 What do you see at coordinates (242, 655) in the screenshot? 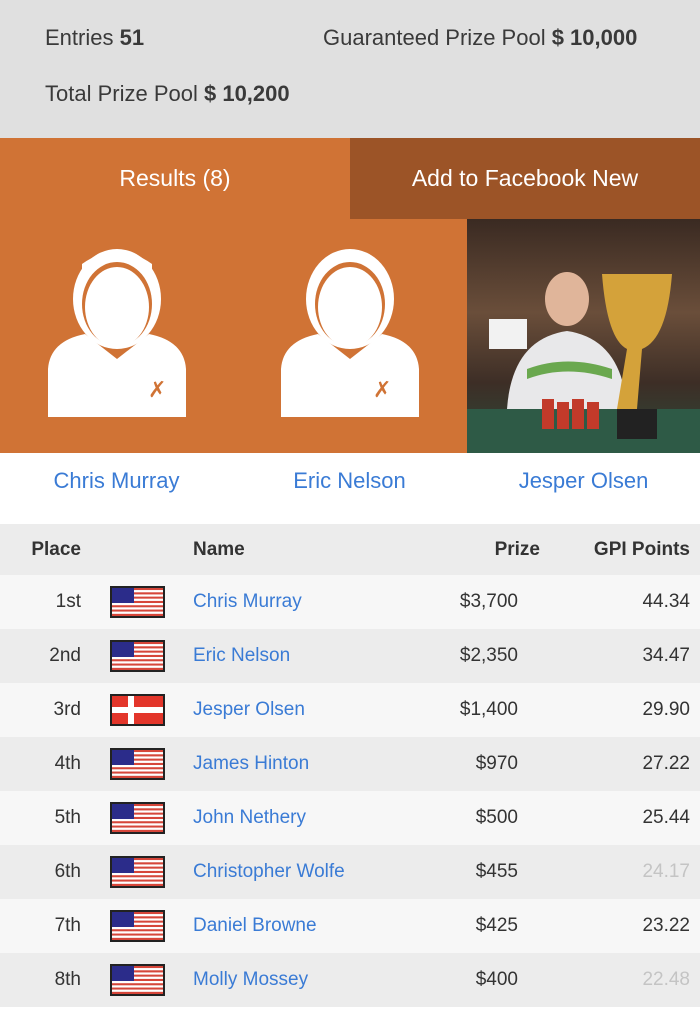
I see `player-name-link: Eric Nelson` at bounding box center [242, 655].